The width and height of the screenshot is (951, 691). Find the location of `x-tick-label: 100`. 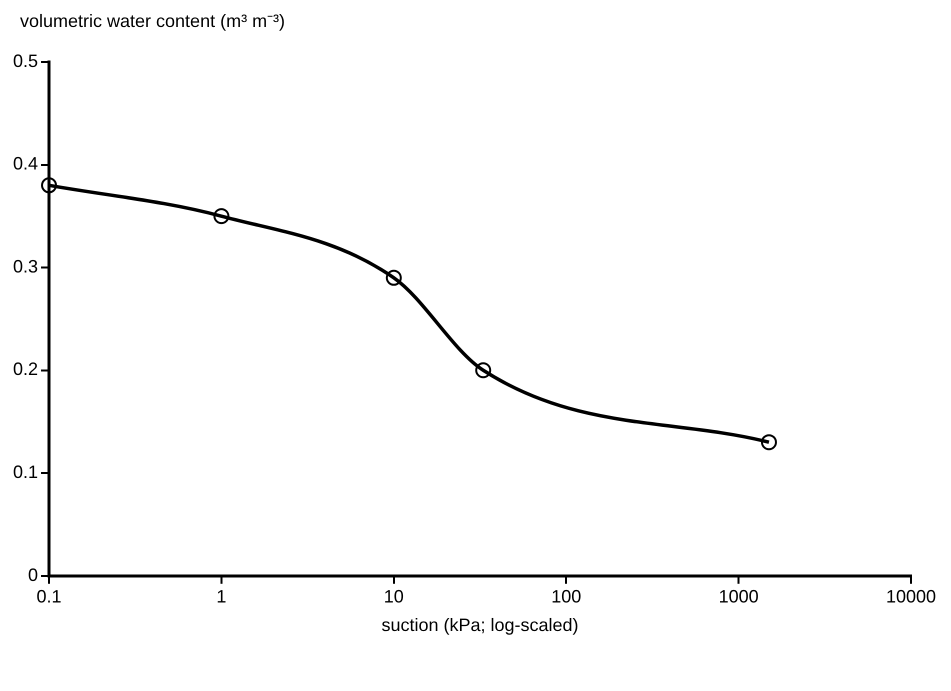

x-tick-label: 100 is located at coordinates (566, 596).